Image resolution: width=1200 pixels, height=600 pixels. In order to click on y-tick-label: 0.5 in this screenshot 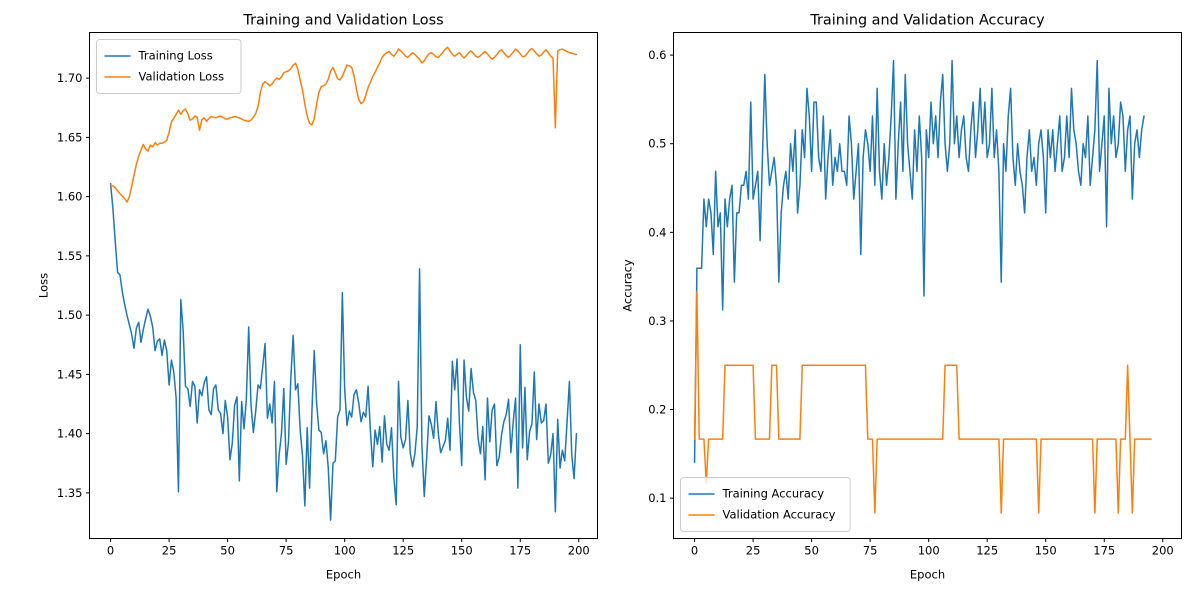, I will do `click(657, 144)`.